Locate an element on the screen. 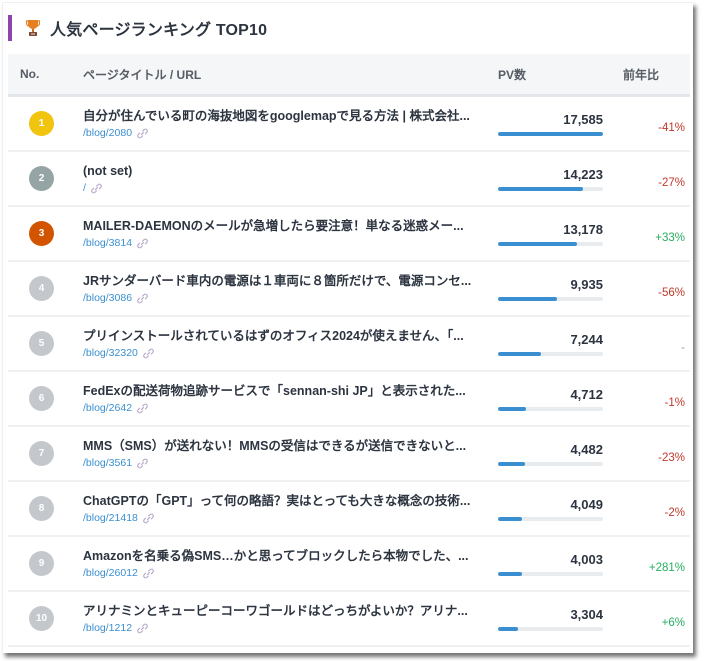  panel-title: 人気ページランキング TOP10 is located at coordinates (159, 30).